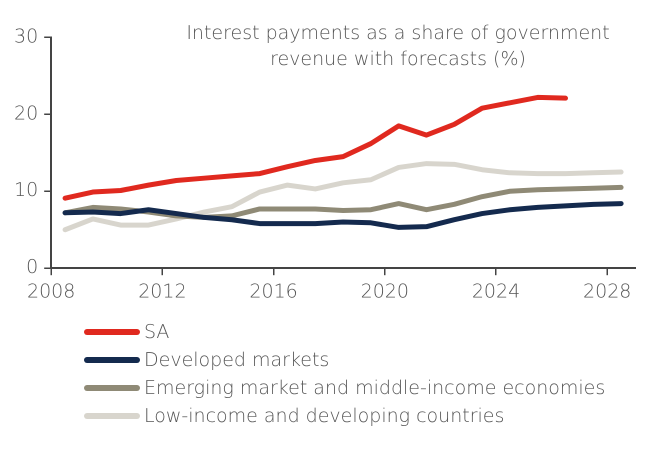 The height and width of the screenshot is (459, 651). Describe the element at coordinates (496, 291) in the screenshot. I see `x-tick-label: 2024` at that location.